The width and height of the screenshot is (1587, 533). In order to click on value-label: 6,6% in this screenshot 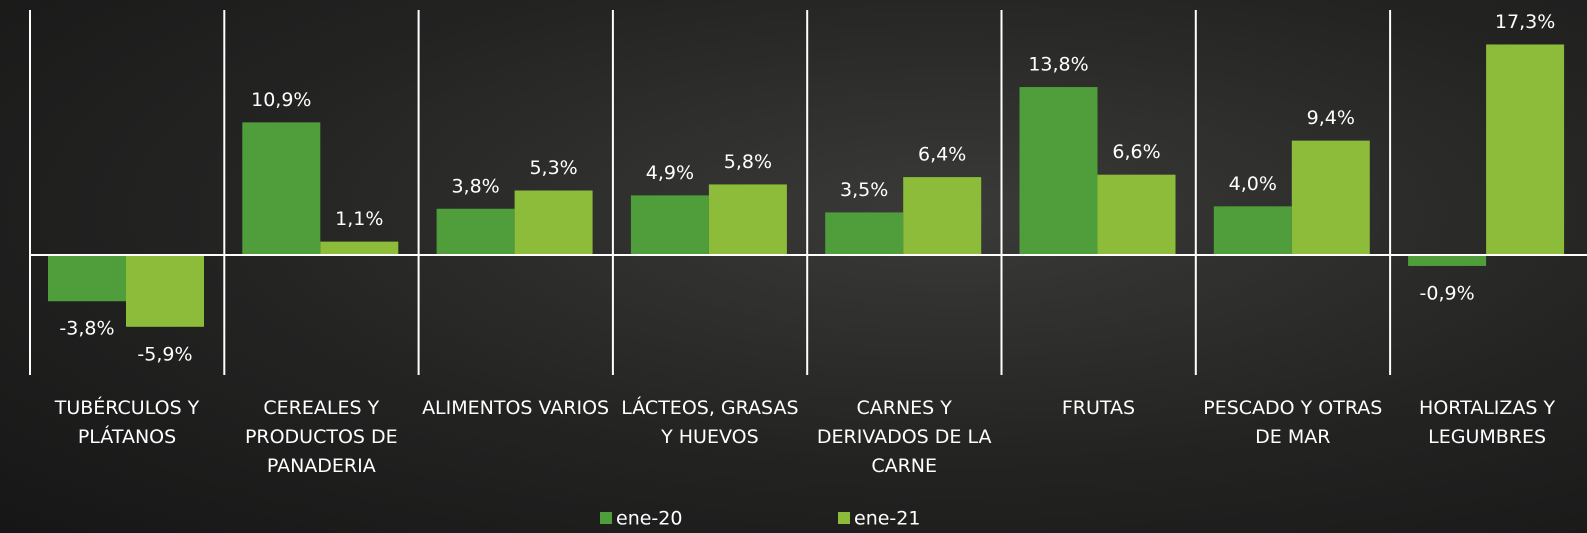, I will do `click(1136, 152)`.